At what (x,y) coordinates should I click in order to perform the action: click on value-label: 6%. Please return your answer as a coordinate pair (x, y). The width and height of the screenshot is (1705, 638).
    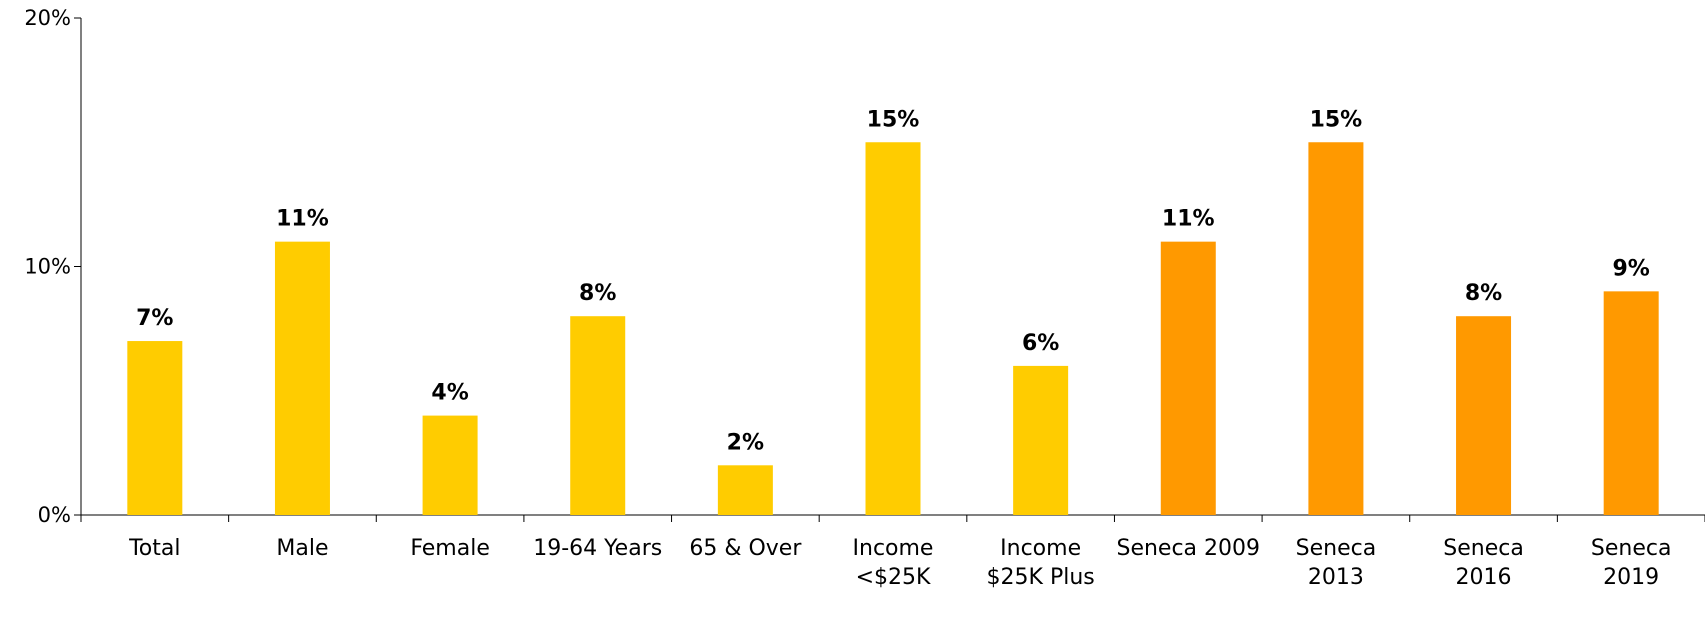
    Looking at the image, I should click on (1040, 343).